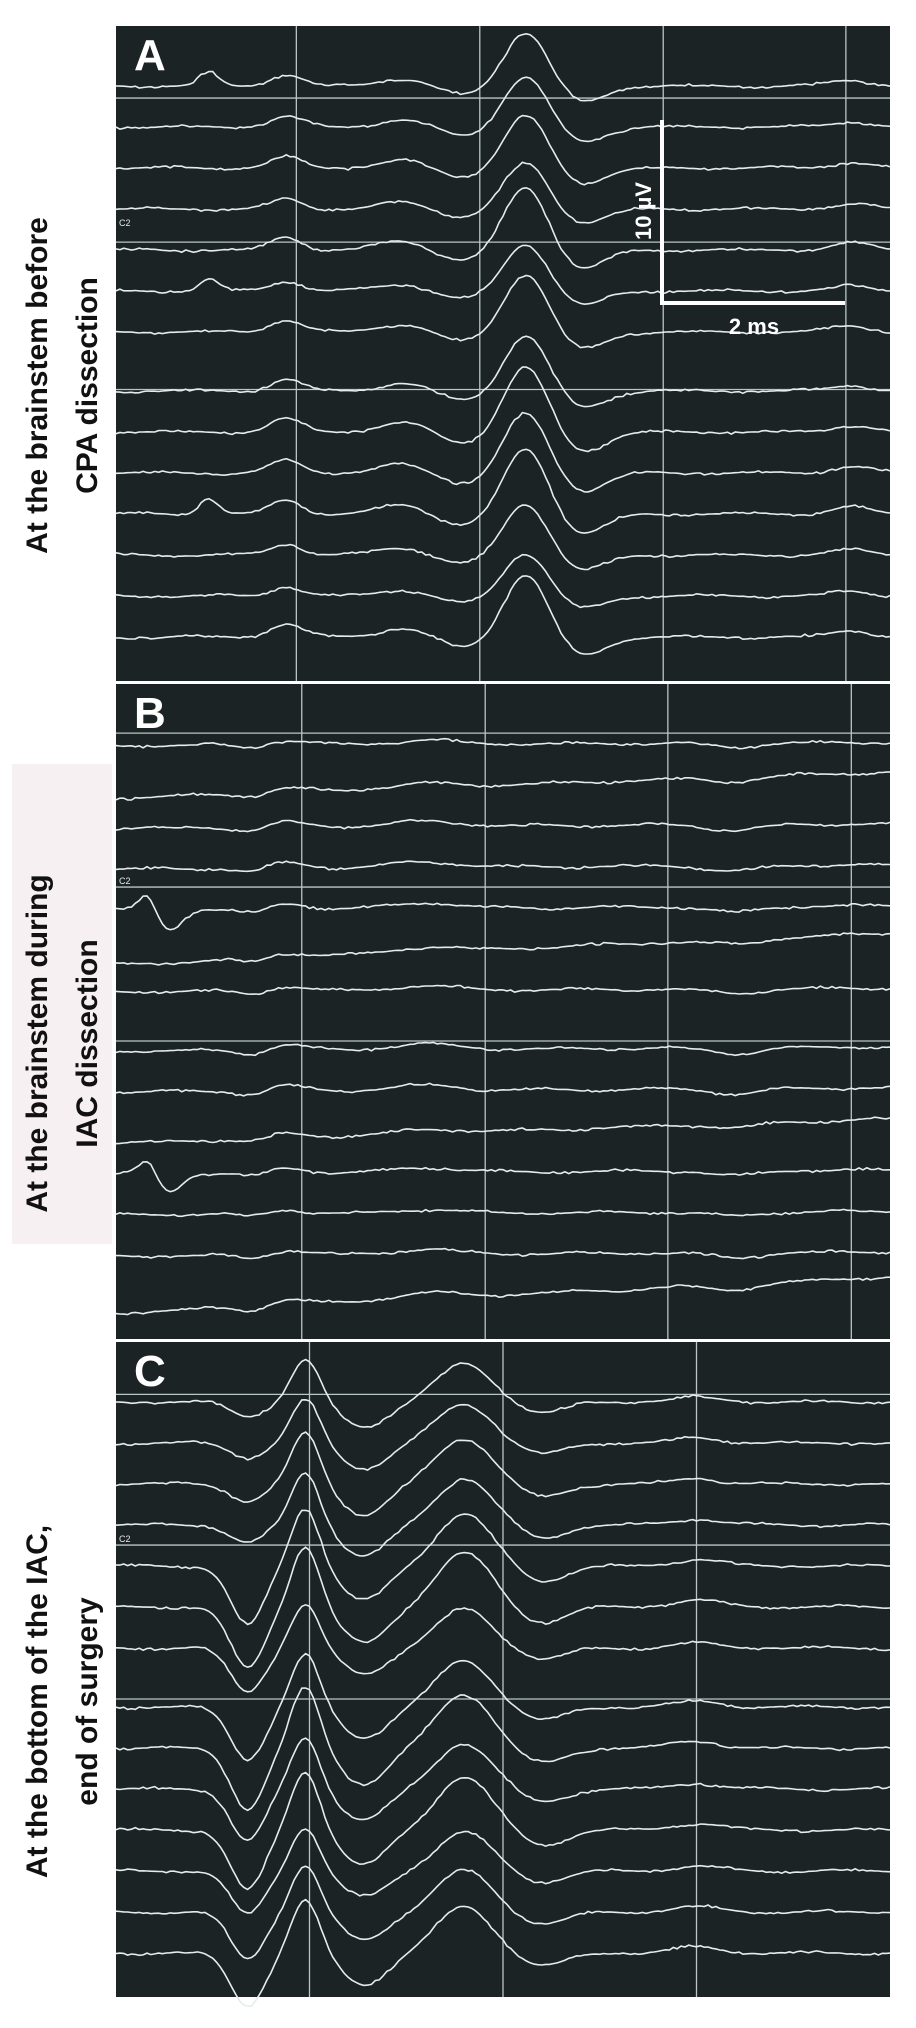  I want to click on panel-side-label: At the bottom of the IAC,, so click(37, 1701).